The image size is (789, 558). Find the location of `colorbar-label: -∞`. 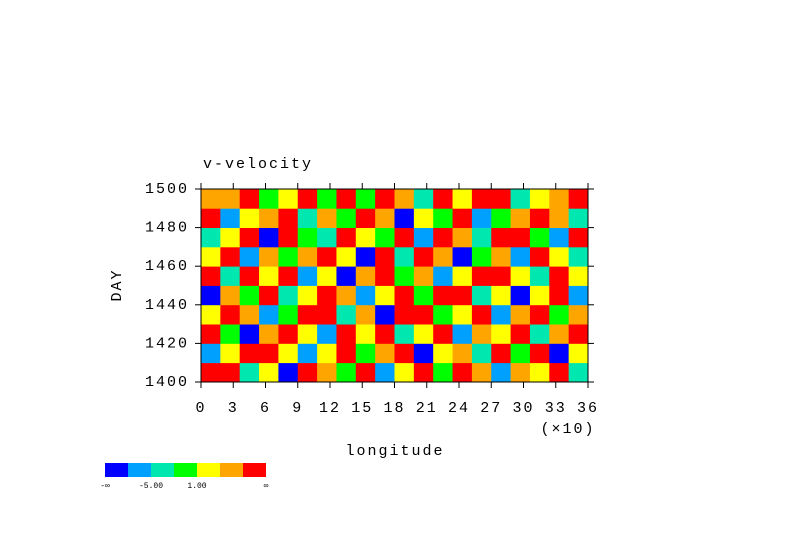

colorbar-label: -∞ is located at coordinates (105, 486).